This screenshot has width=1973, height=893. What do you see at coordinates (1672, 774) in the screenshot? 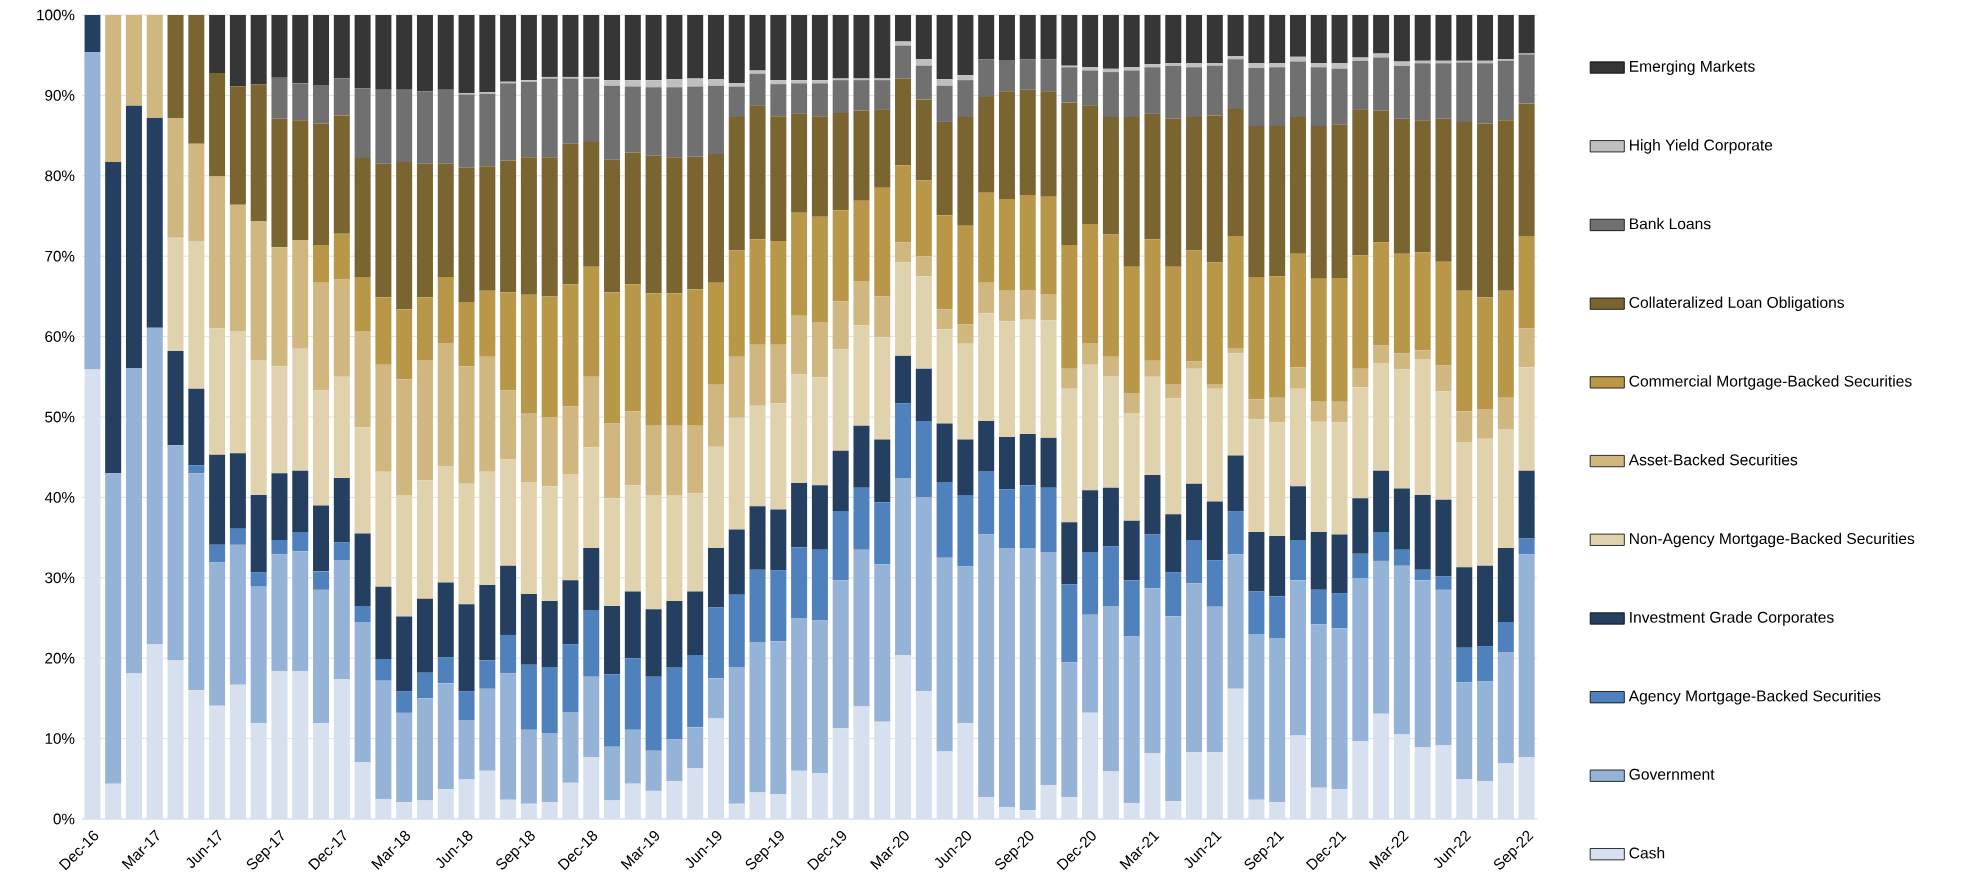
I see `legend-label: Government` at bounding box center [1672, 774].